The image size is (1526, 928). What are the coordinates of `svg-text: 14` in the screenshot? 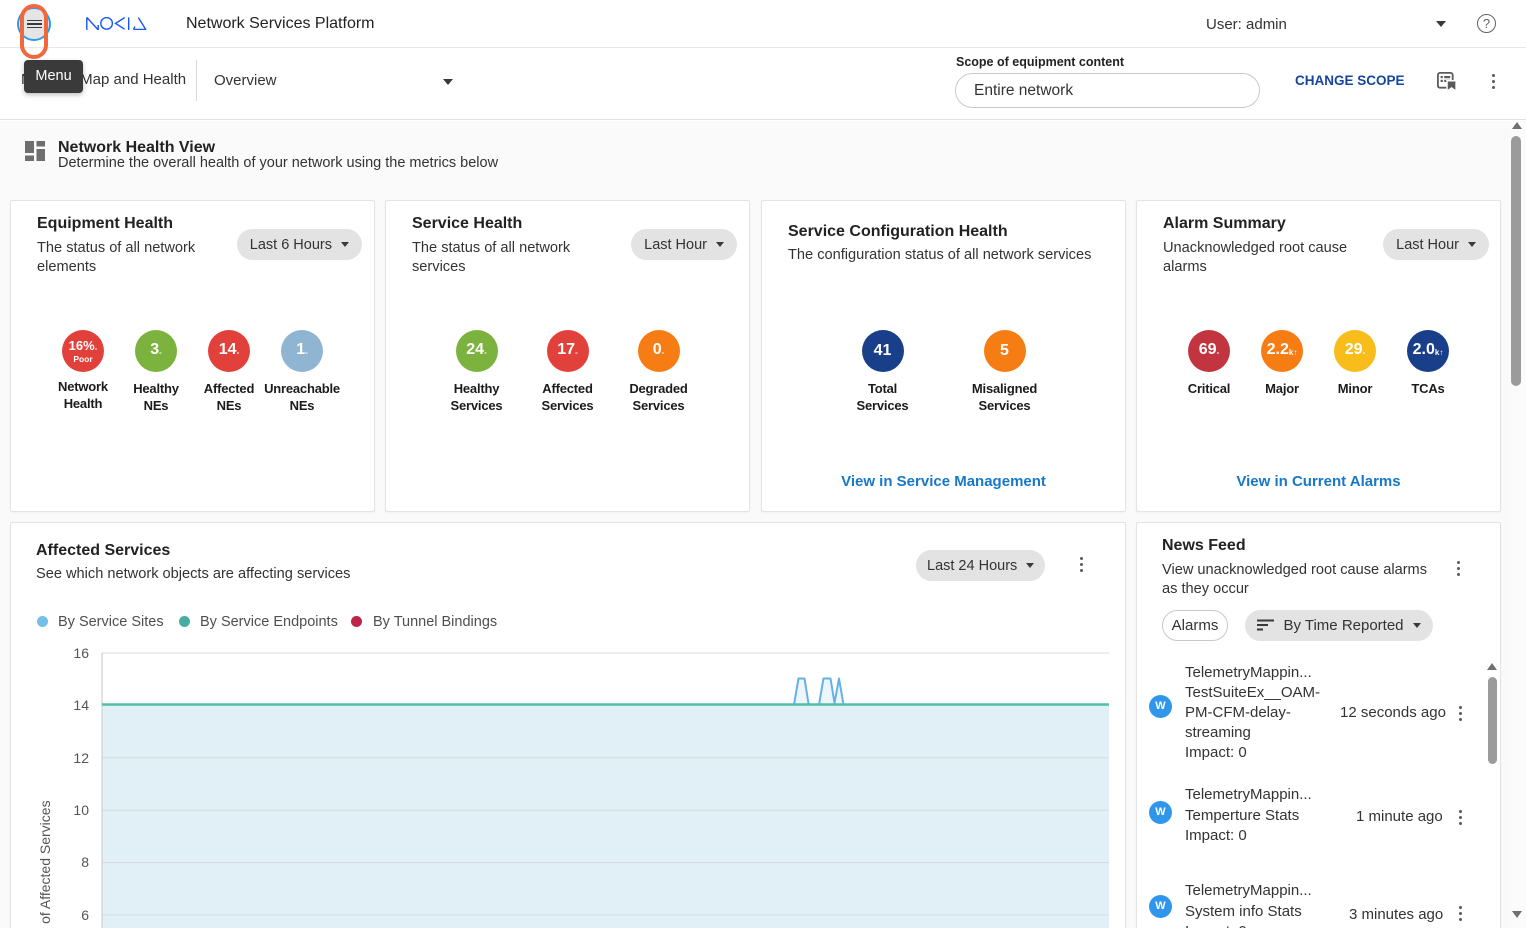 It's located at (81, 705).